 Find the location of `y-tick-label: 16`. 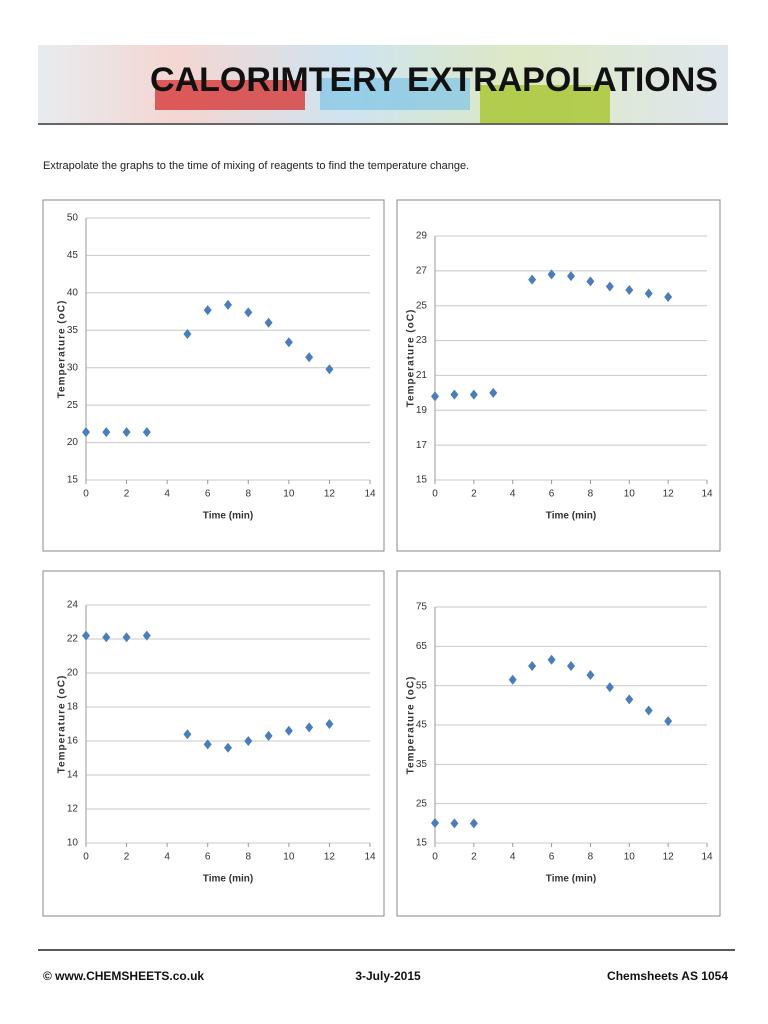

y-tick-label: 16 is located at coordinates (73, 741).